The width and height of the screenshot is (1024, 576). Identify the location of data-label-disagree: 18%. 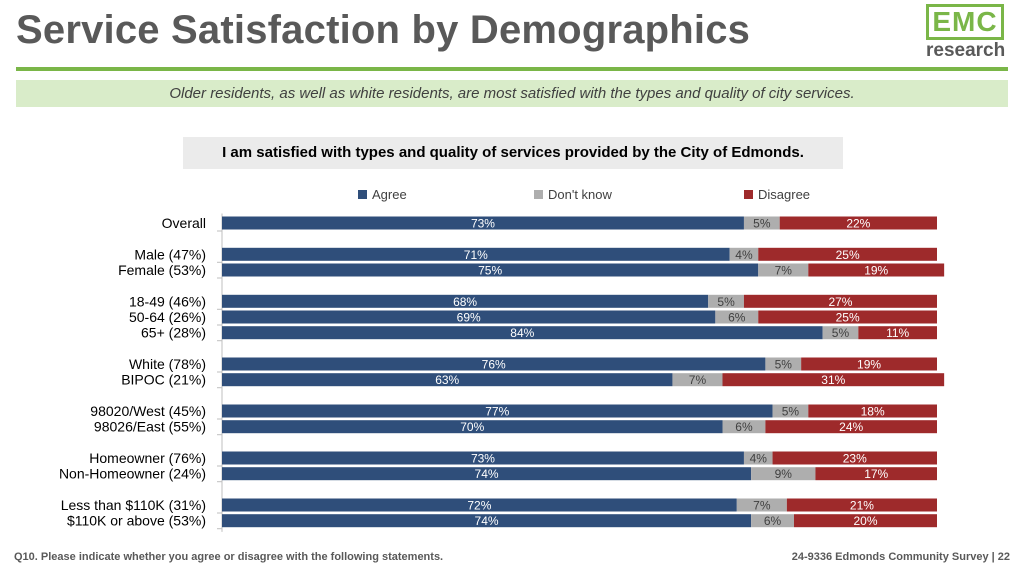
(873, 412).